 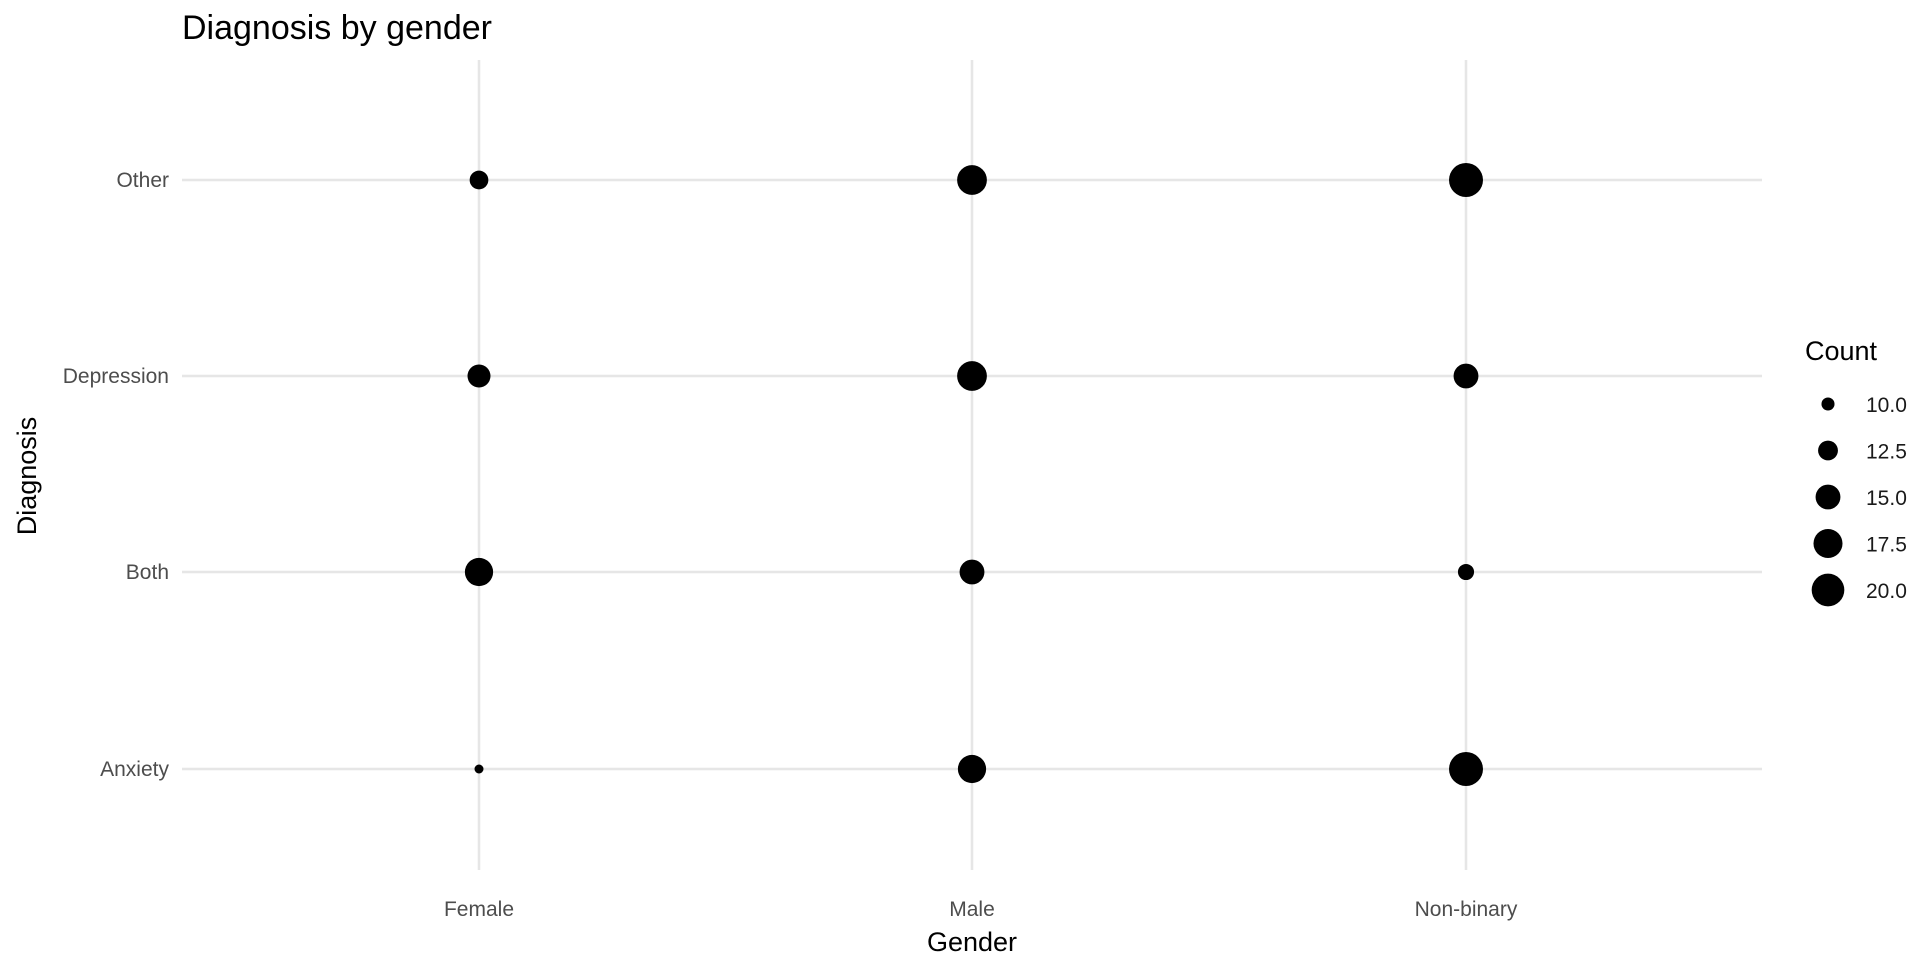 I want to click on point-male-other, so click(x=972, y=180).